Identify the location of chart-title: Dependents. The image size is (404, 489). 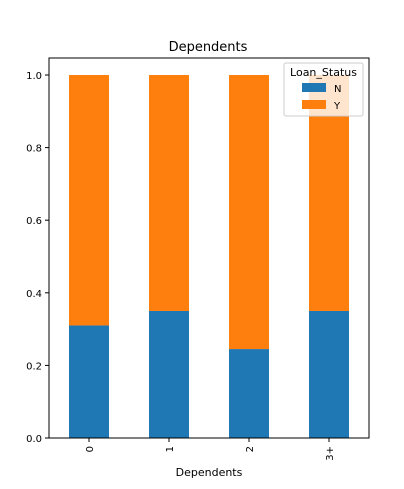
(208, 47).